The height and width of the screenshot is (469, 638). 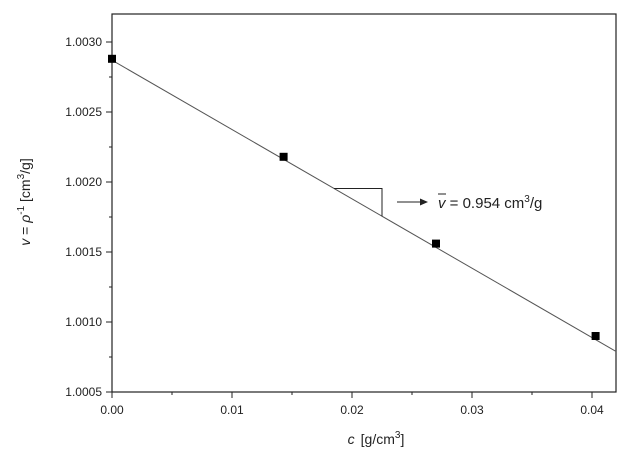 I want to click on y-tick-label: 1.0005, so click(x=83, y=392).